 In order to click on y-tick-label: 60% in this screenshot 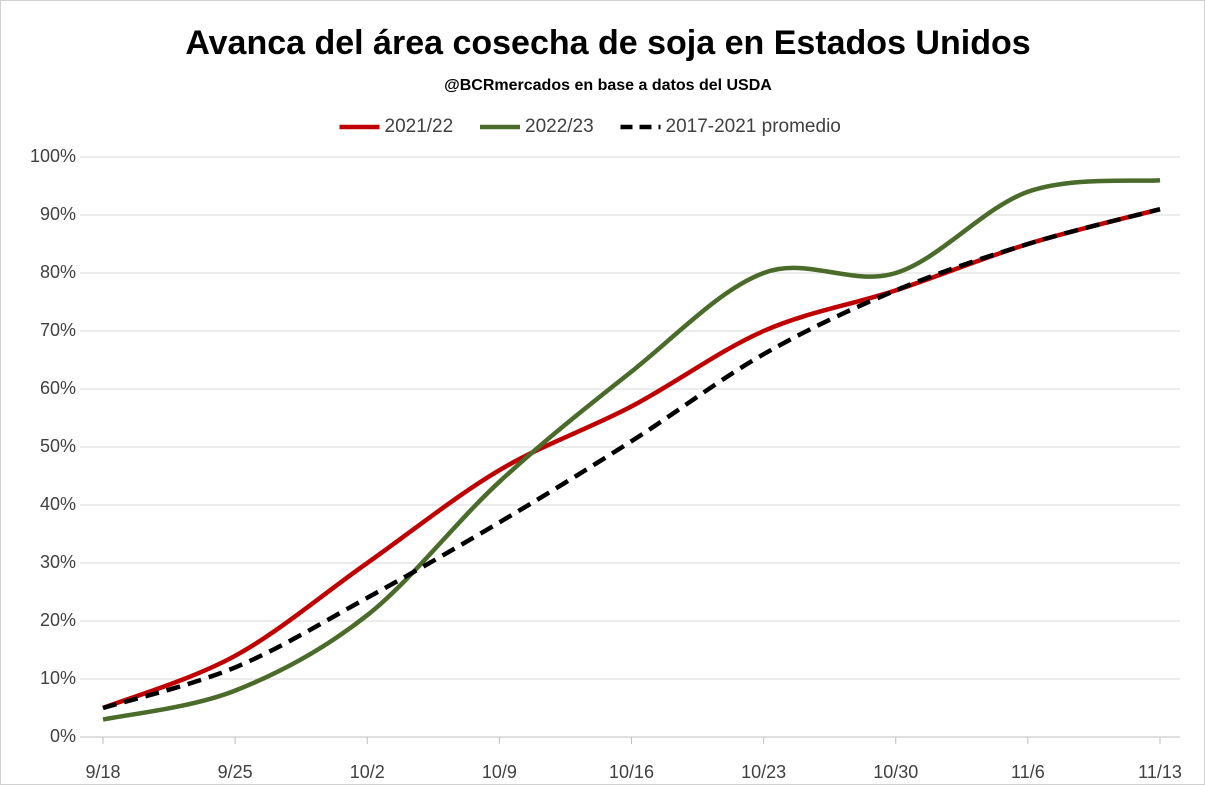, I will do `click(58, 388)`.